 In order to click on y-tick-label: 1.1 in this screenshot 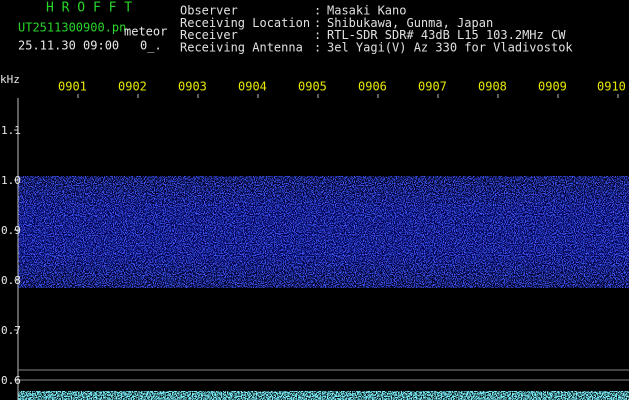, I will do `click(11, 130)`.